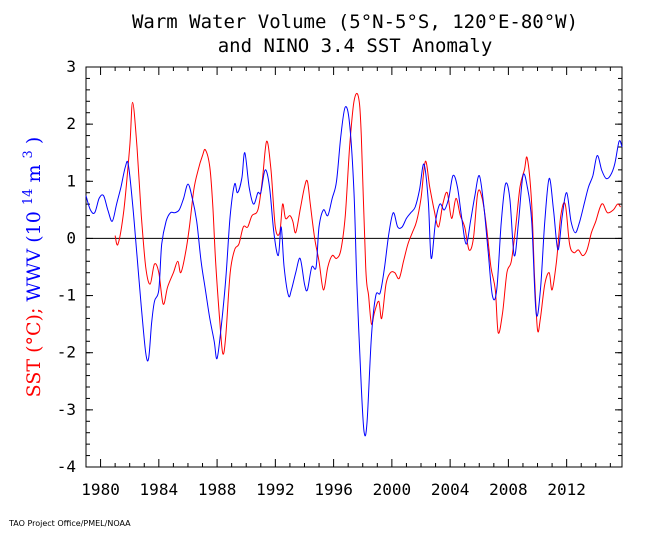  I want to click on y-tick-label: 3, so click(71, 66).